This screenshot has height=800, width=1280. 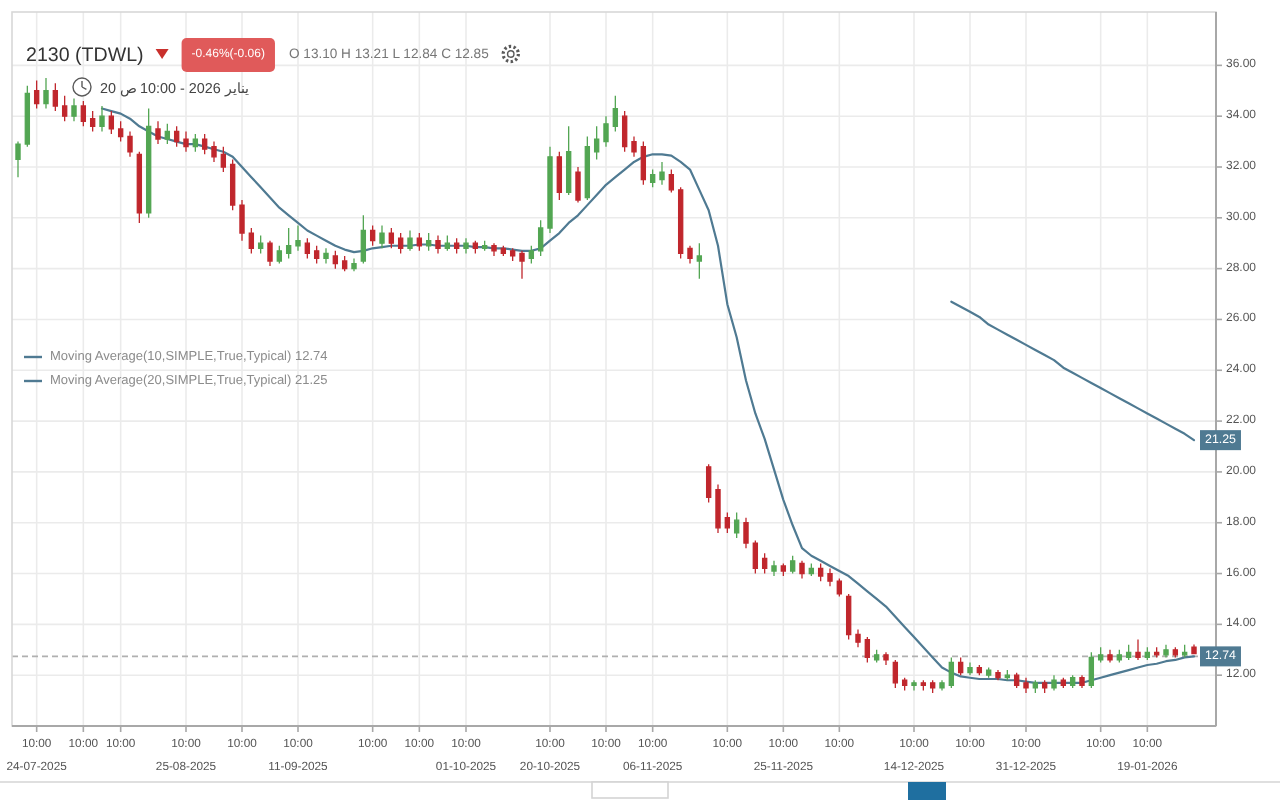 What do you see at coordinates (1073, 371) in the screenshot?
I see `line-series` at bounding box center [1073, 371].